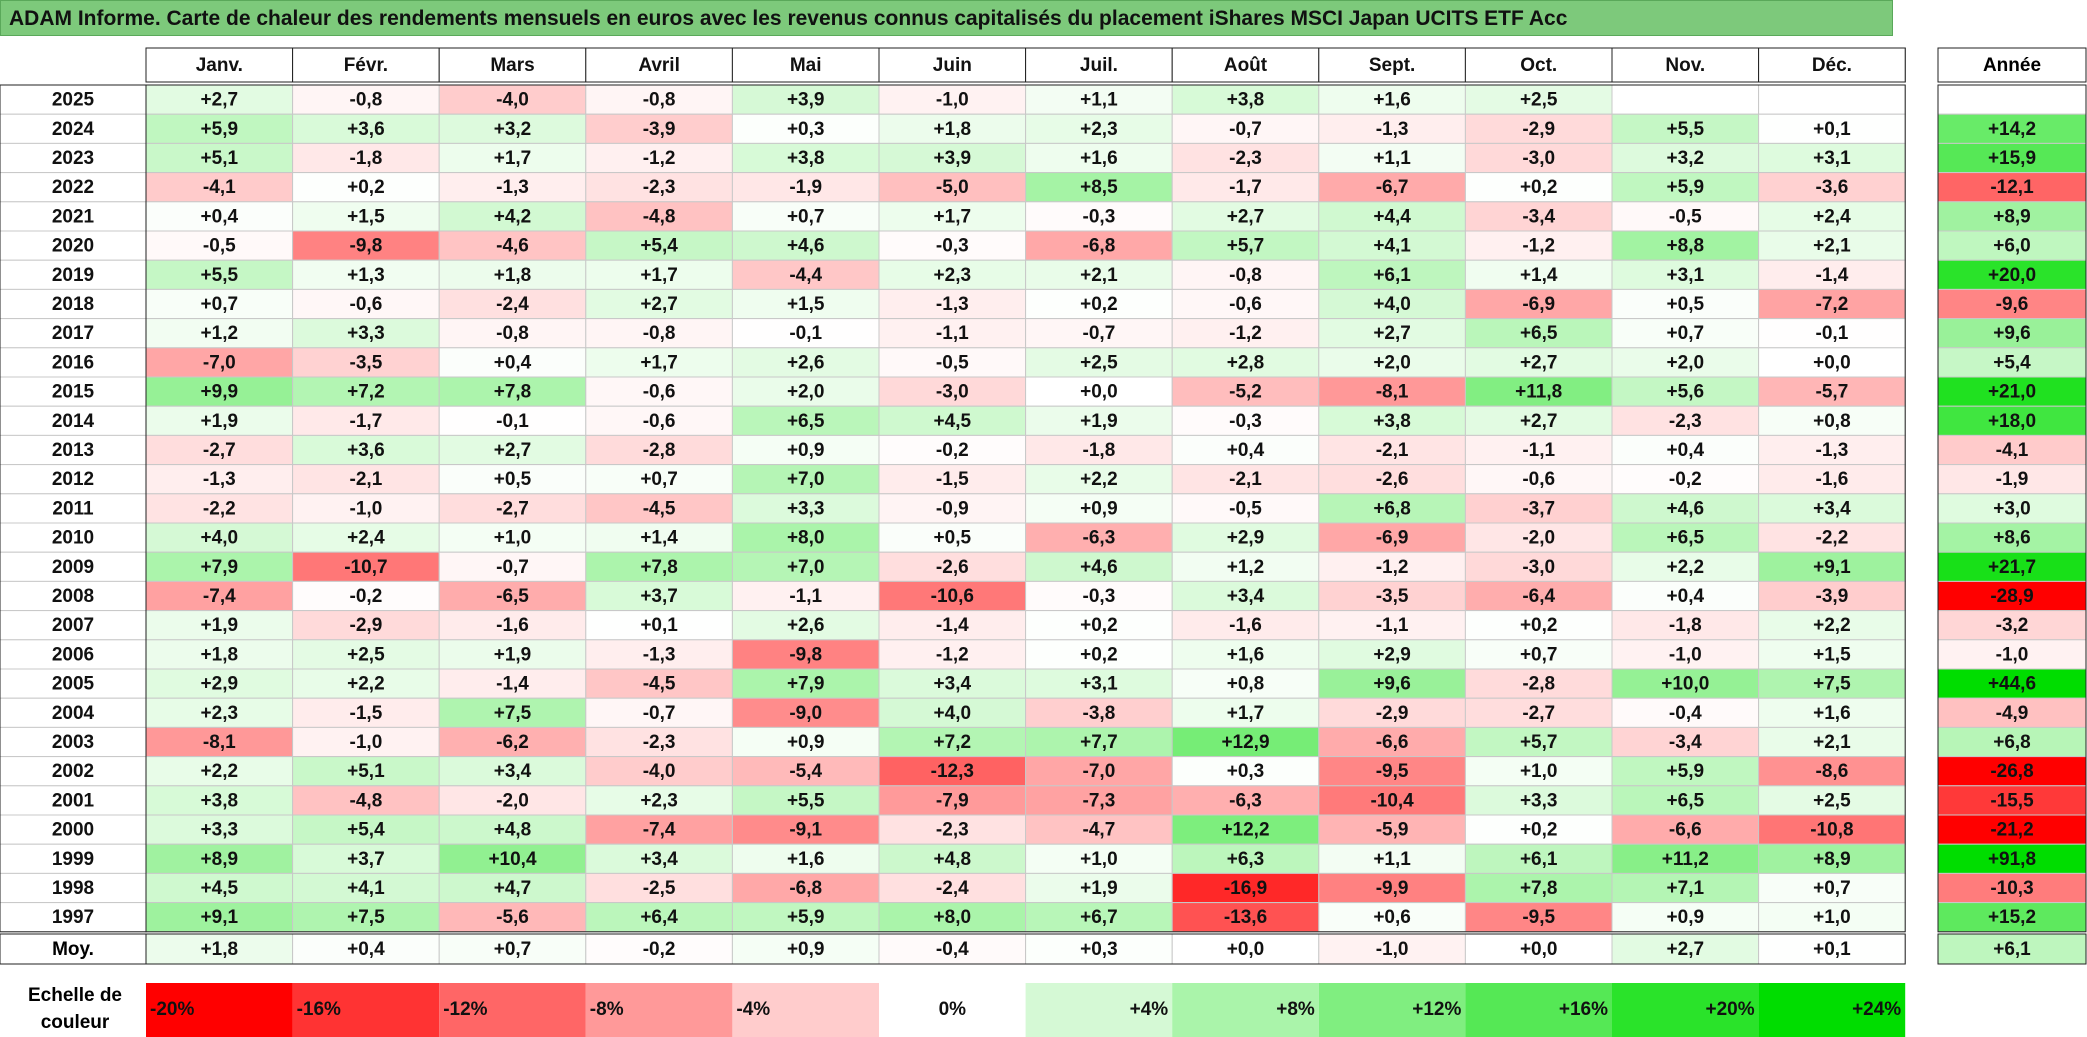 The width and height of the screenshot is (2087, 1037). What do you see at coordinates (659, 917) in the screenshot?
I see `heatmap-cell-value: +6,4` at bounding box center [659, 917].